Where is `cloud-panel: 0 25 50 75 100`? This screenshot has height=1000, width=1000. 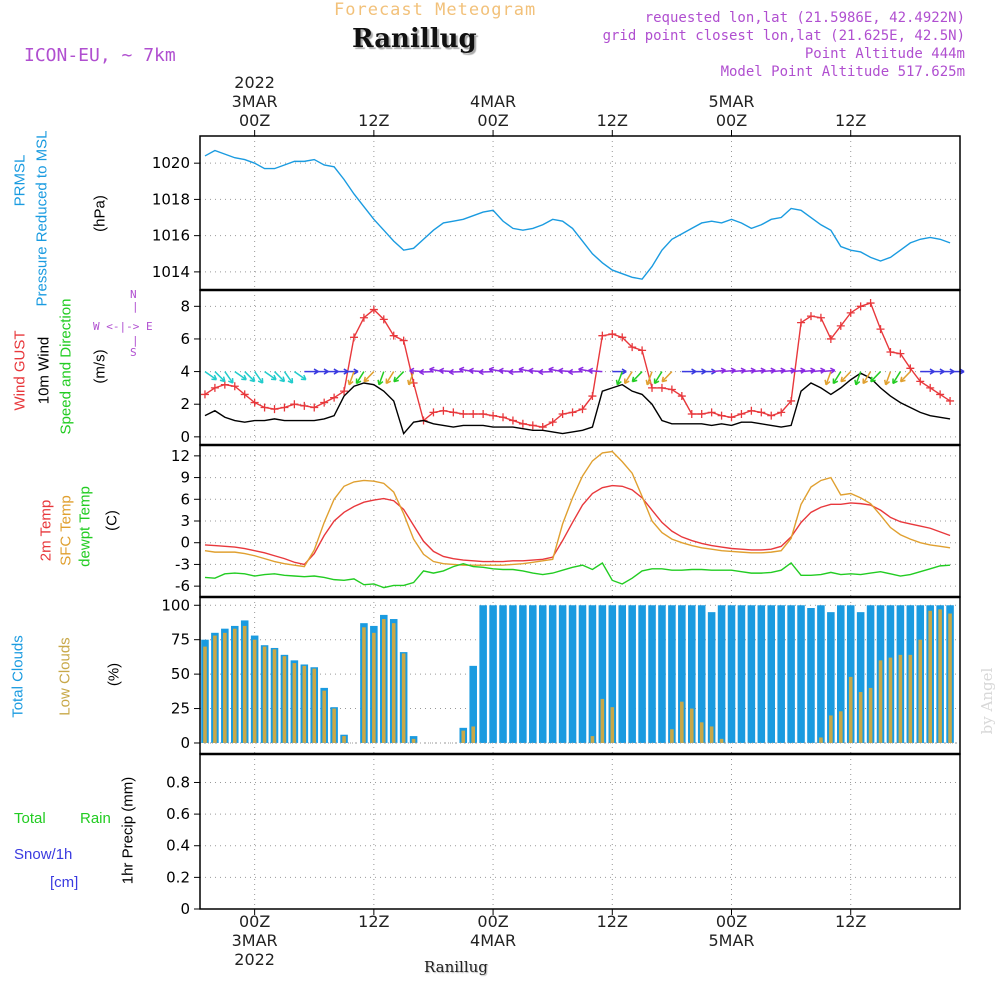 cloud-panel: 0 25 50 75 100 is located at coordinates (561, 675).